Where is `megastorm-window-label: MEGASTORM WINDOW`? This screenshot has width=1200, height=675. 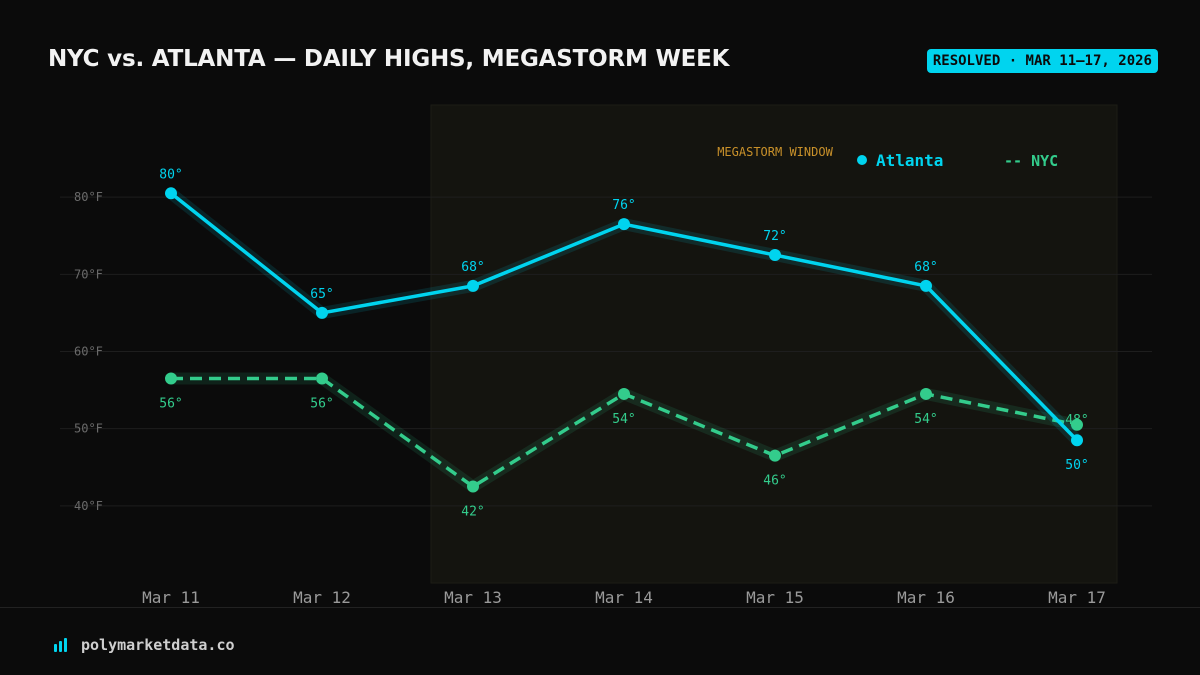
megastorm-window-label: MEGASTORM WINDOW is located at coordinates (775, 152).